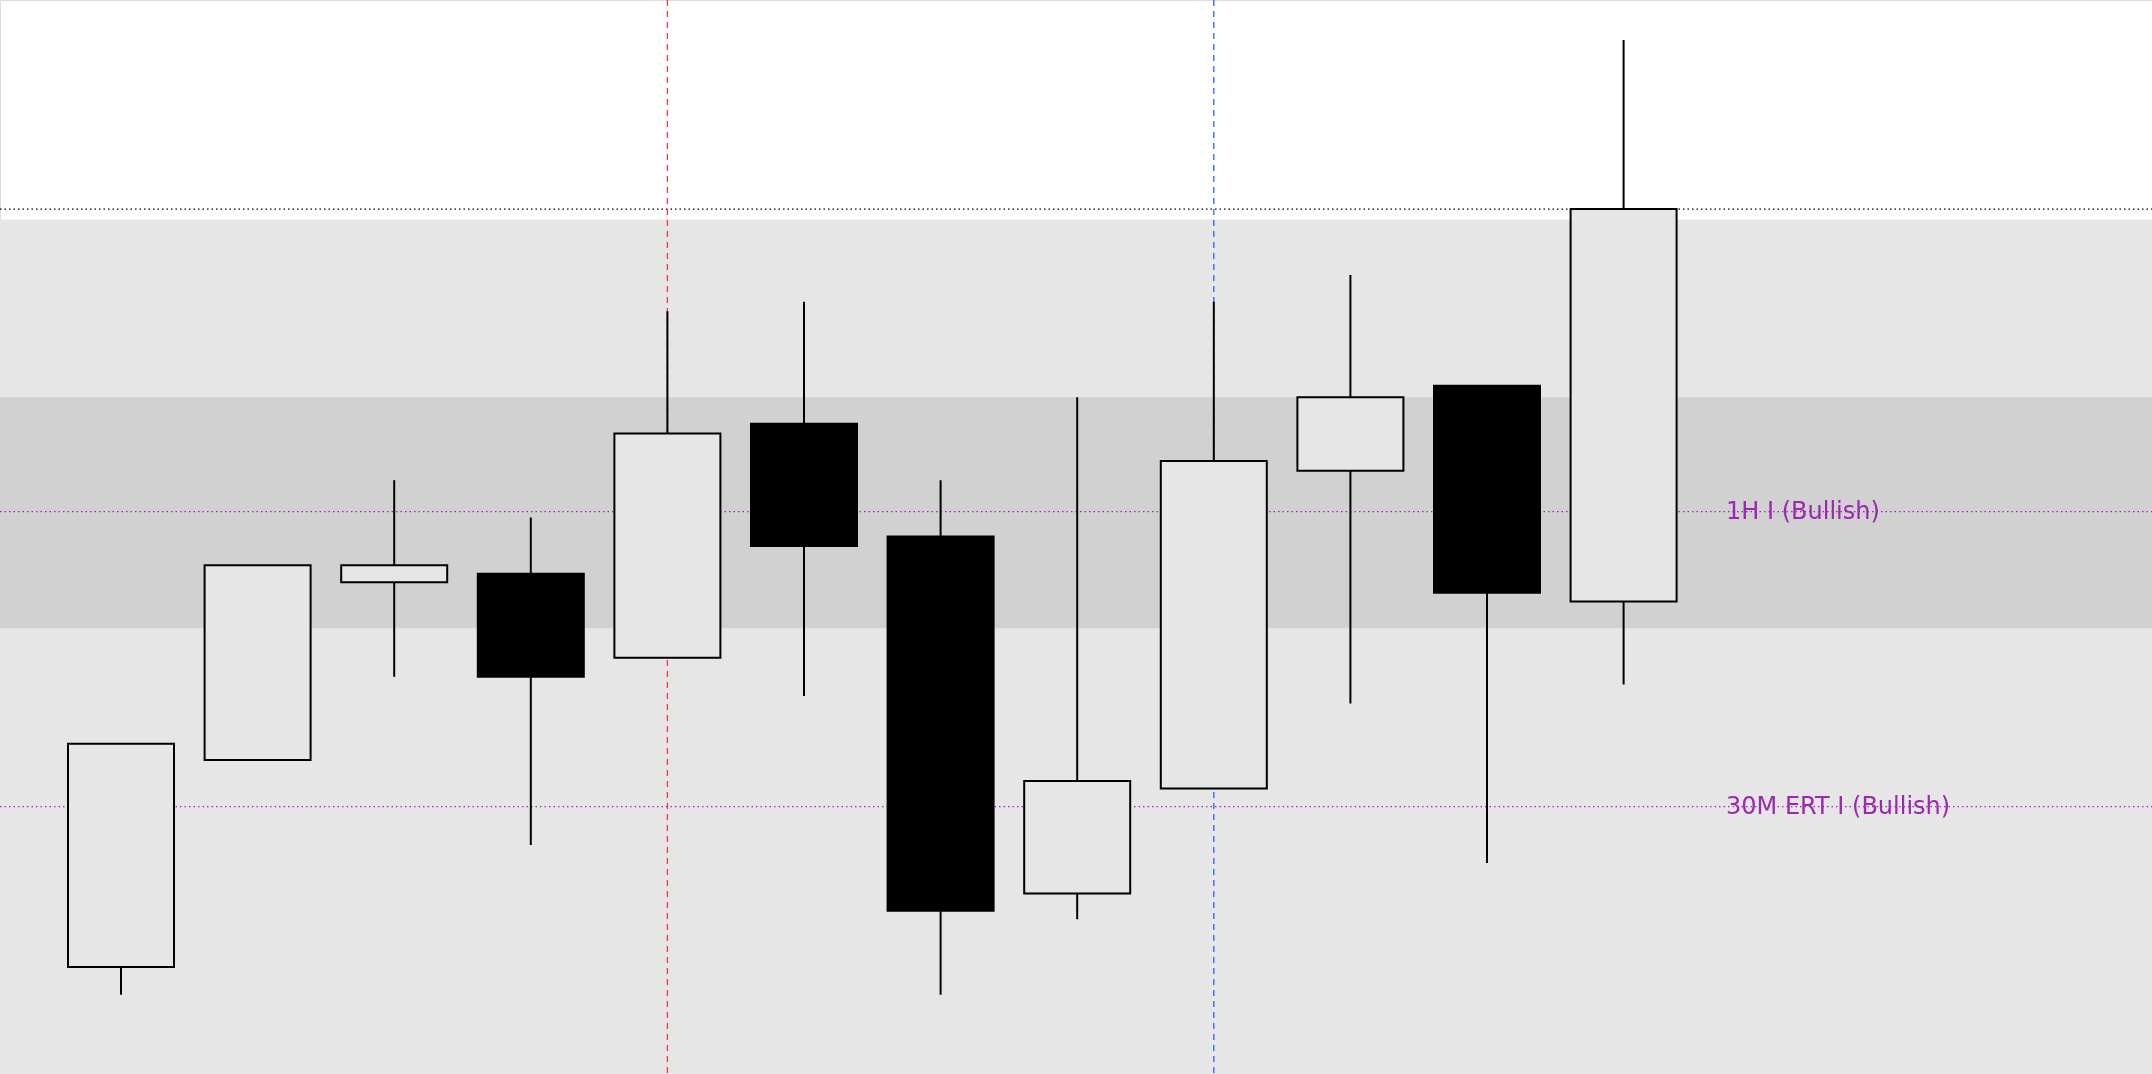 The height and width of the screenshot is (1074, 2152). What do you see at coordinates (394, 578) in the screenshot?
I see `candlestick` at bounding box center [394, 578].